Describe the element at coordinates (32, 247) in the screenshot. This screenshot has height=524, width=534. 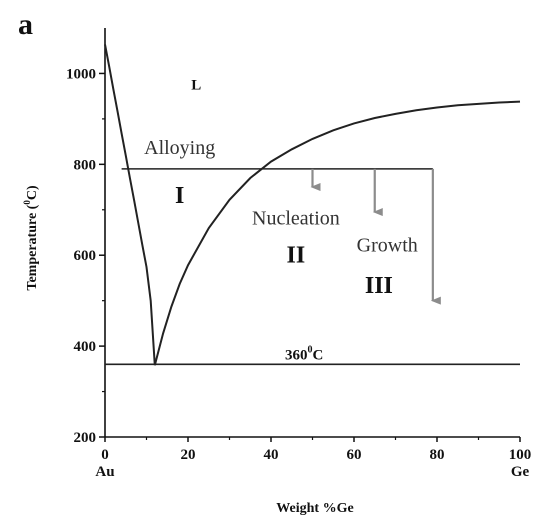
I see `y-axis-title-main: Temperature (` at that location.